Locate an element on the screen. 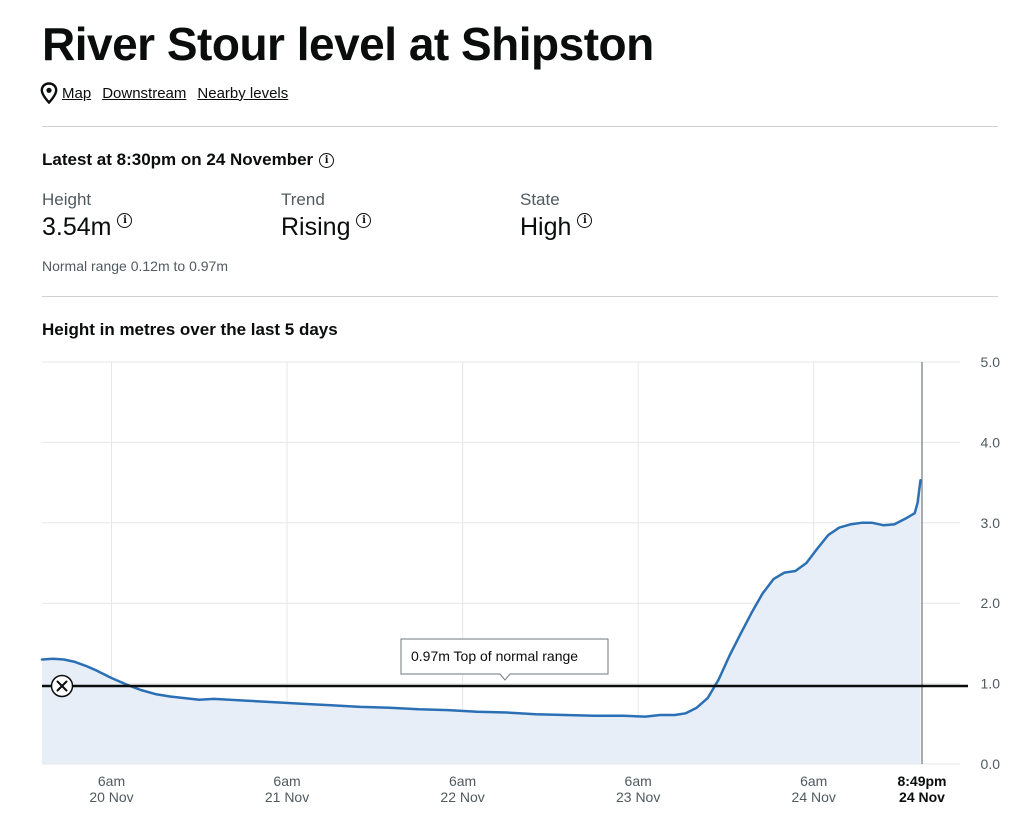 The width and height of the screenshot is (1024, 814). trend-stat: Trend Rising i is located at coordinates (326, 217).